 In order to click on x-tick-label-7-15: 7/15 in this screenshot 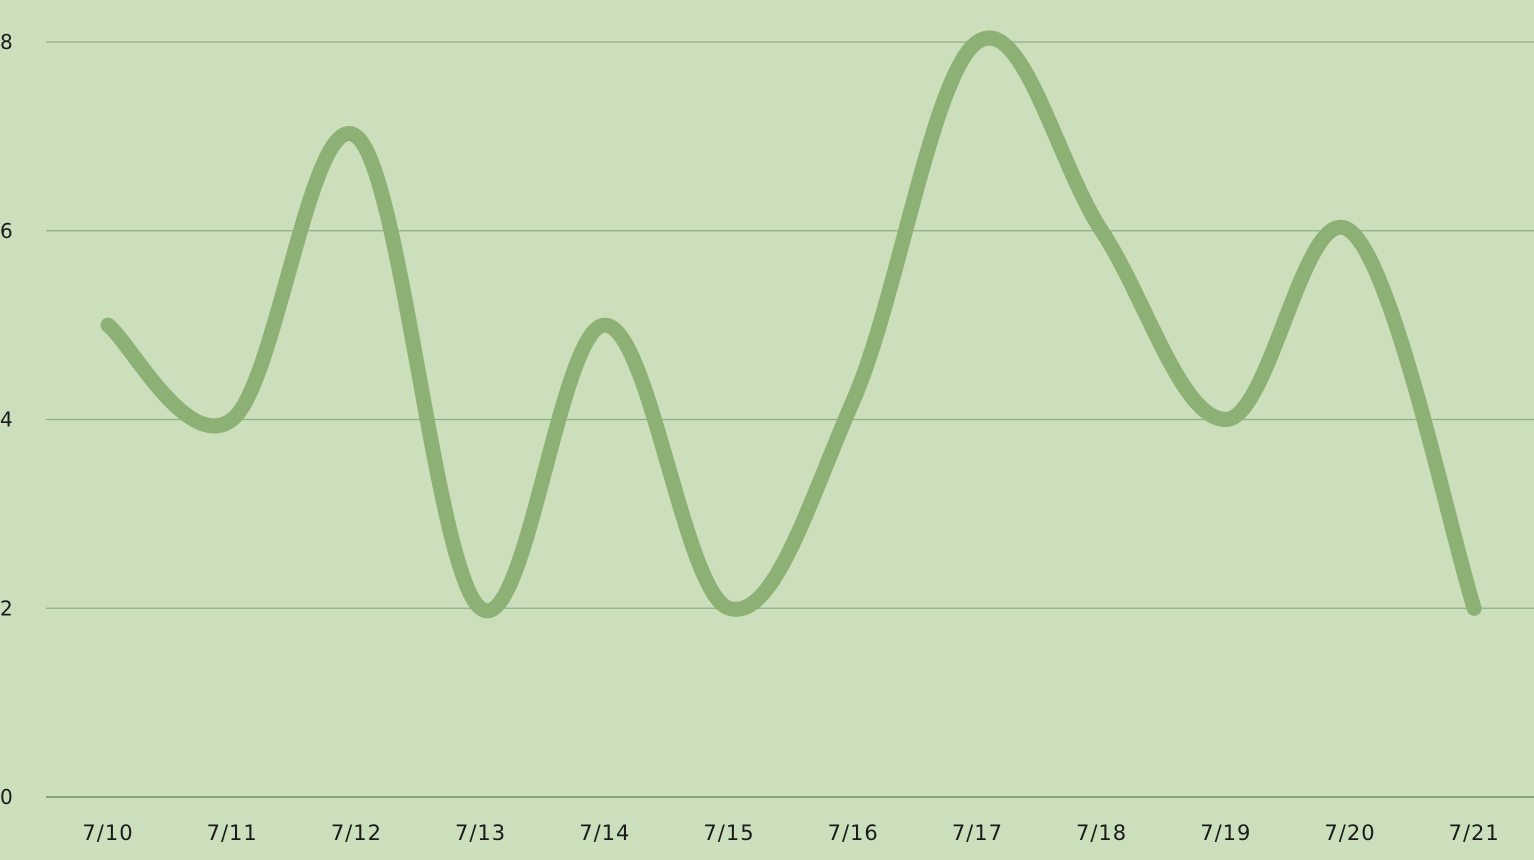, I will do `click(728, 833)`.